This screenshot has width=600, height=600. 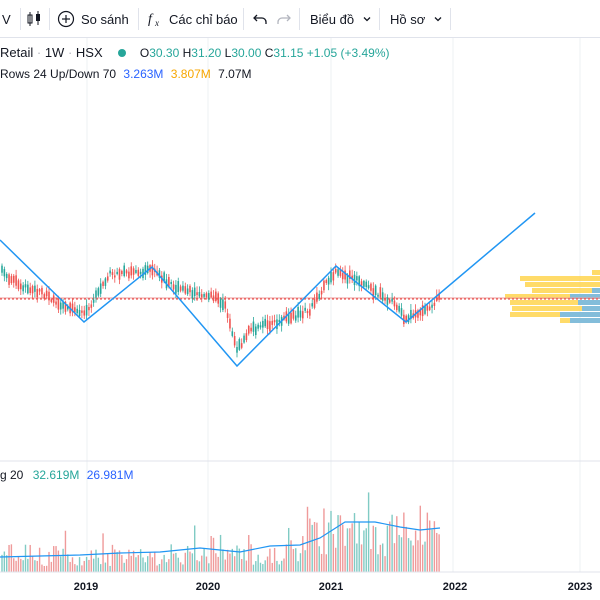 I want to click on chart-style-button, so click(x=34, y=19).